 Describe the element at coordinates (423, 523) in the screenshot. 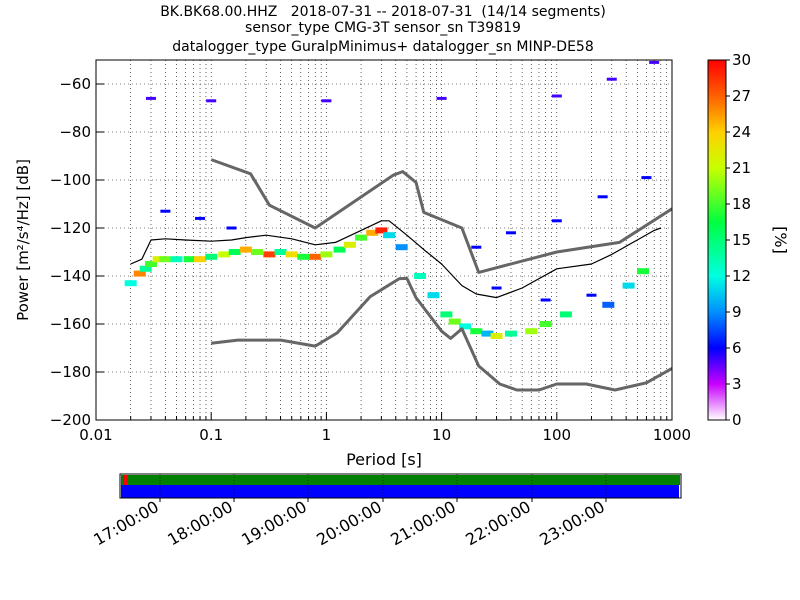

I see `timeline-tick-label: 21:00:00` at that location.